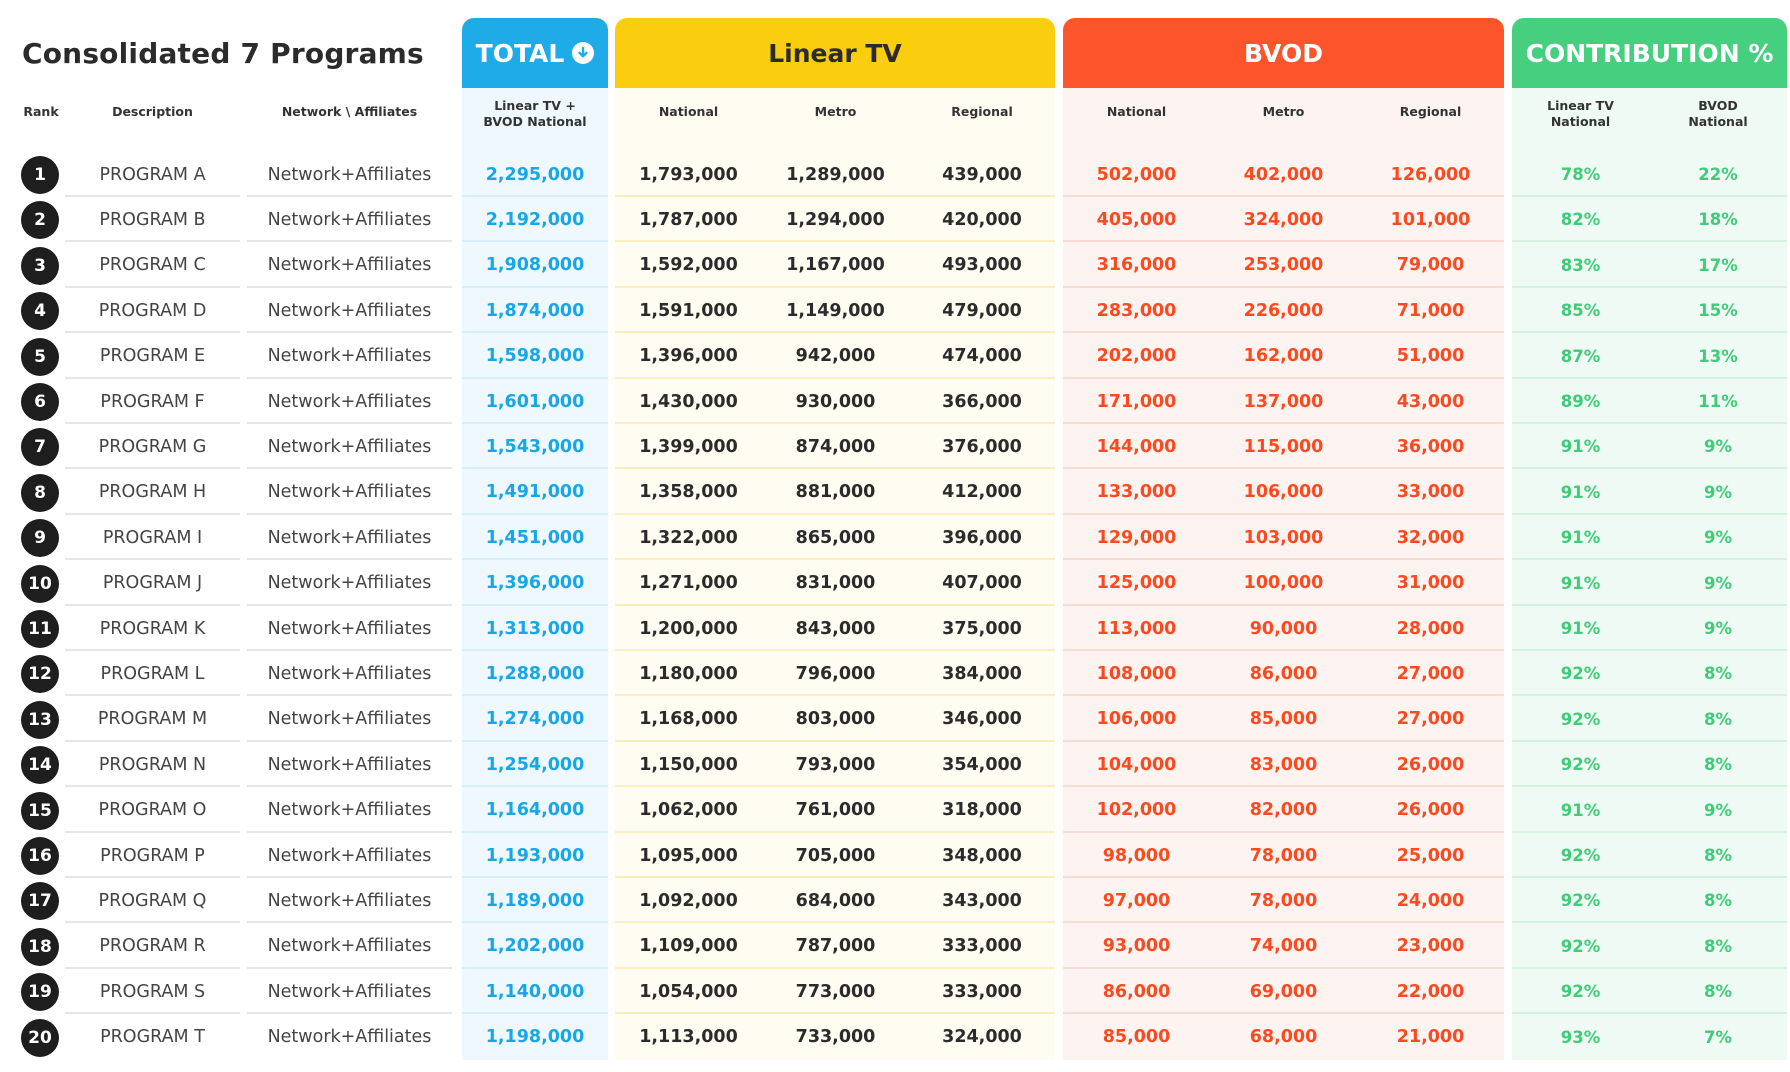 Image resolution: width=1790 pixels, height=1072 pixels. Describe the element at coordinates (1136, 356) in the screenshot. I see `row-bvod-national: 202,000` at that location.